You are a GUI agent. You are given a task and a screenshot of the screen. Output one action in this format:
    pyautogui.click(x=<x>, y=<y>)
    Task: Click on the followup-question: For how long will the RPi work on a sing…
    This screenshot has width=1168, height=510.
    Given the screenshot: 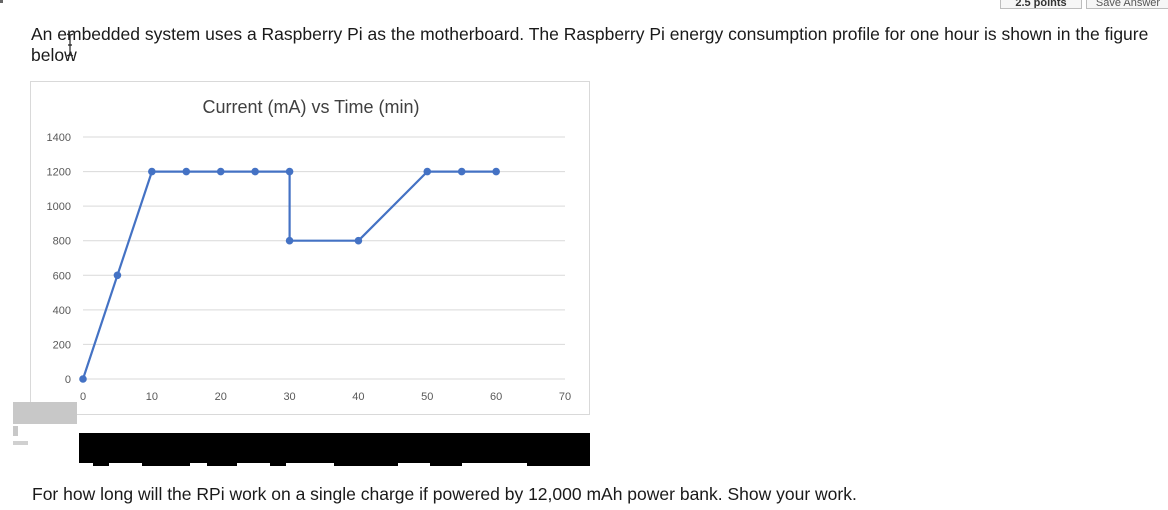 What is the action you would take?
    pyautogui.click(x=444, y=494)
    